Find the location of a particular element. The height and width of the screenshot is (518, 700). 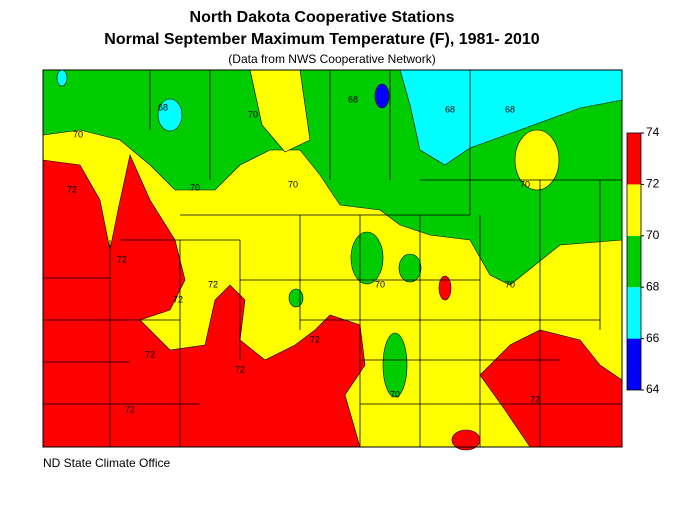

legend-border is located at coordinates (634, 261).